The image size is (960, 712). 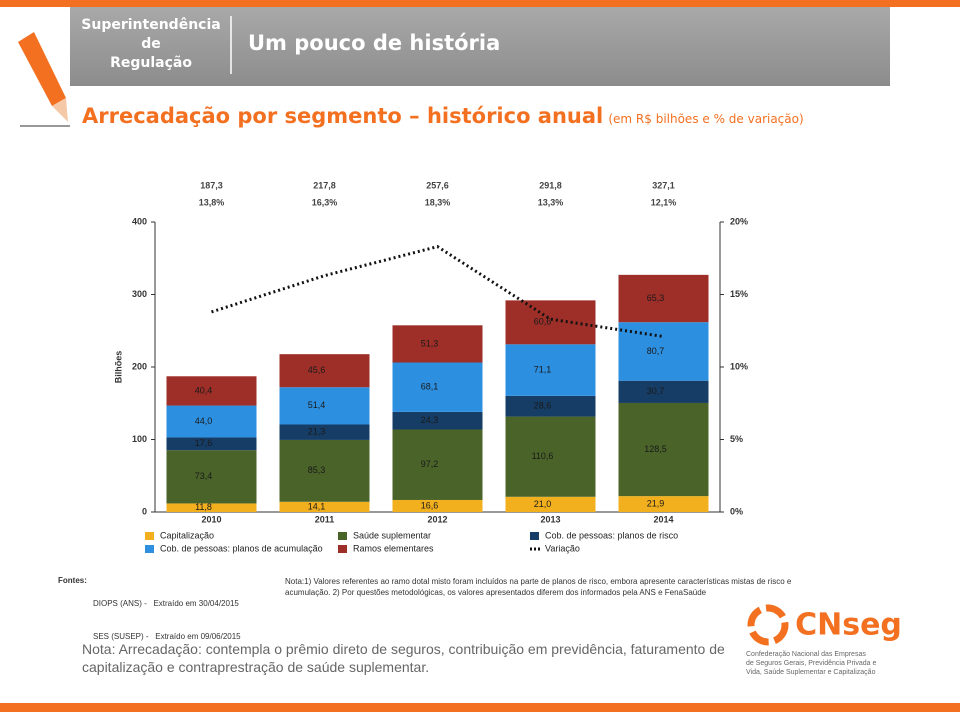 I want to click on data-label: 30,7, so click(x=656, y=391).